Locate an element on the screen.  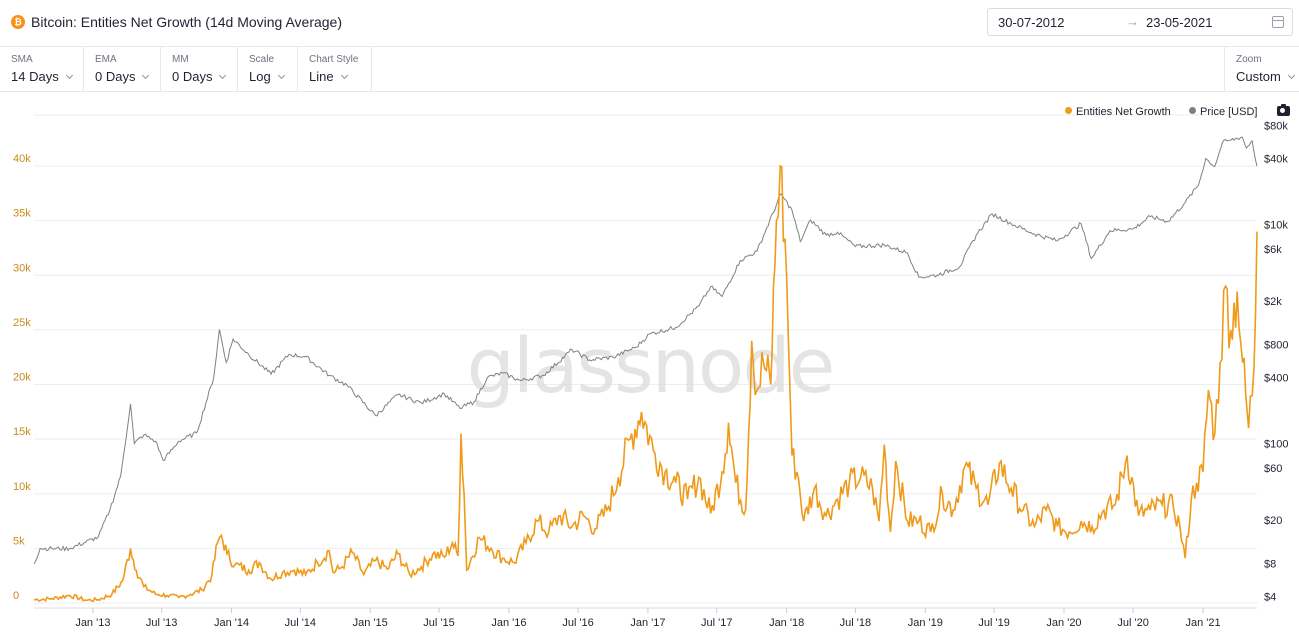
x-tick-label: Jul '15 is located at coordinates (438, 623).